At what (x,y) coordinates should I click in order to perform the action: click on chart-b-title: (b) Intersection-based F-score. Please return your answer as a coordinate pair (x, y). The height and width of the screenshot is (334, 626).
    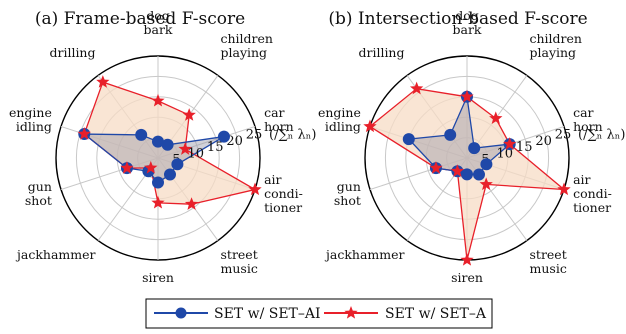
    Looking at the image, I should click on (457, 19).